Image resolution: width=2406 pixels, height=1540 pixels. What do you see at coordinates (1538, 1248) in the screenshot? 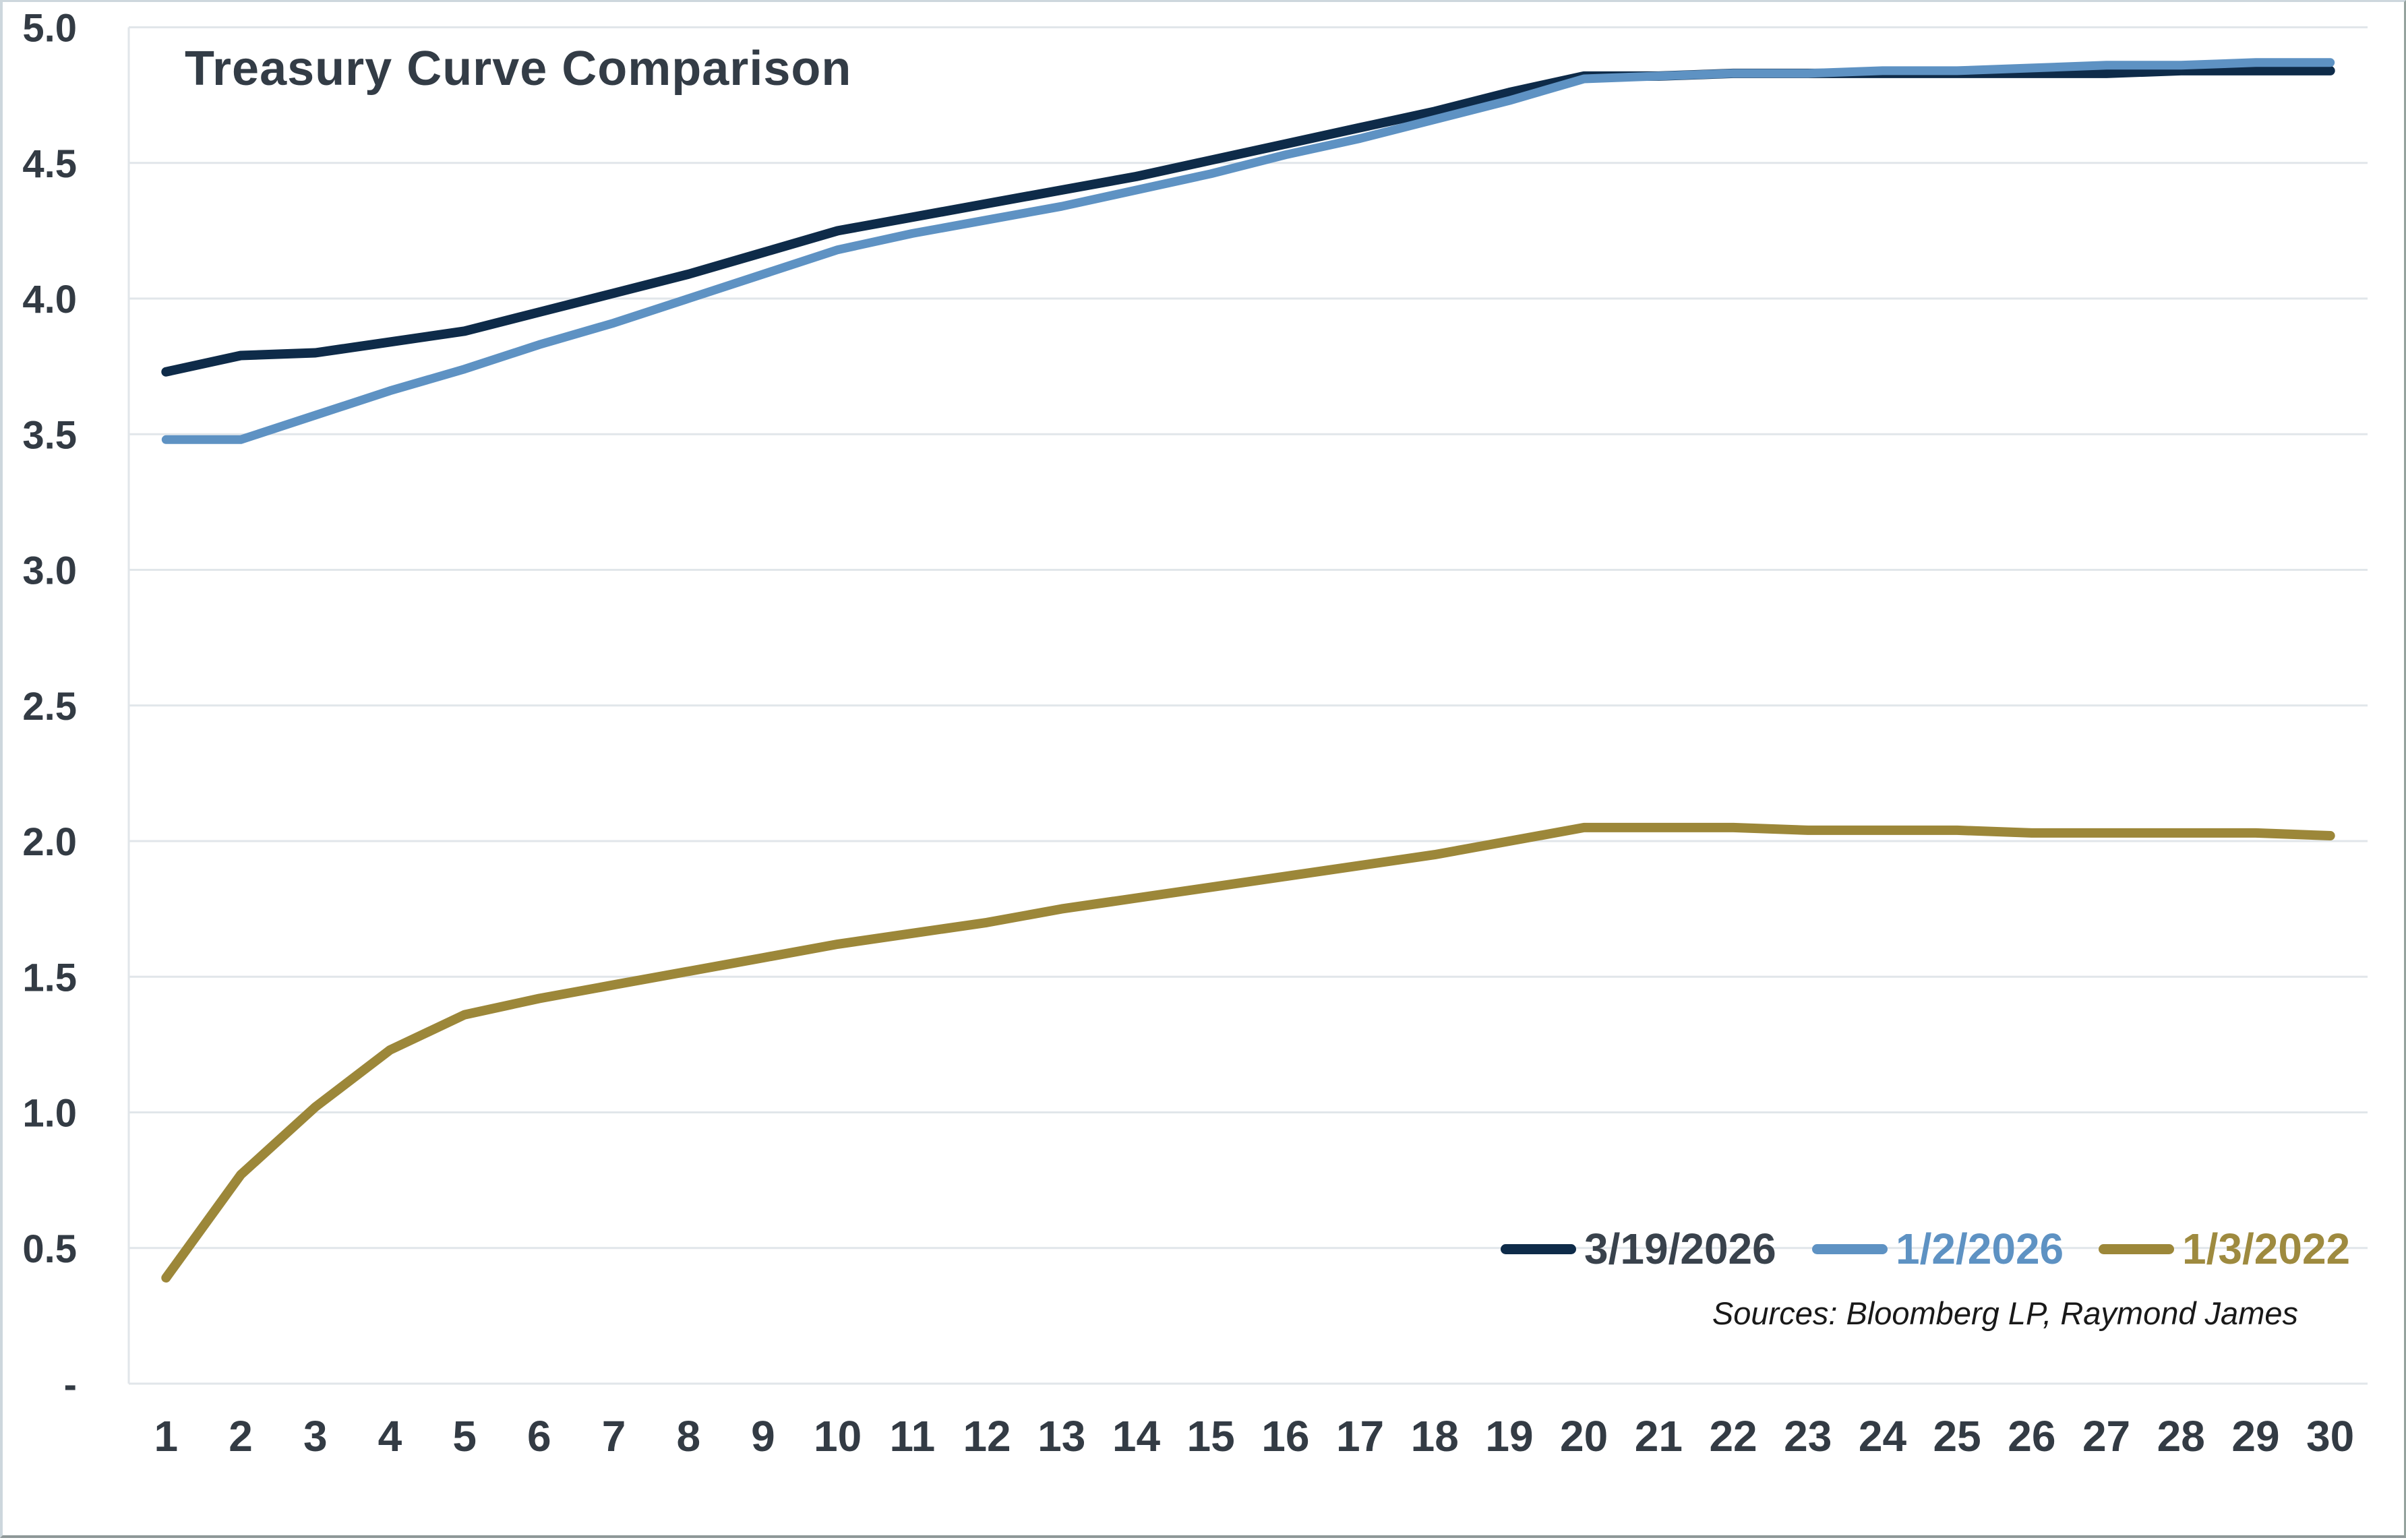
I see `legend-swatch-3-19-2026` at bounding box center [1538, 1248].